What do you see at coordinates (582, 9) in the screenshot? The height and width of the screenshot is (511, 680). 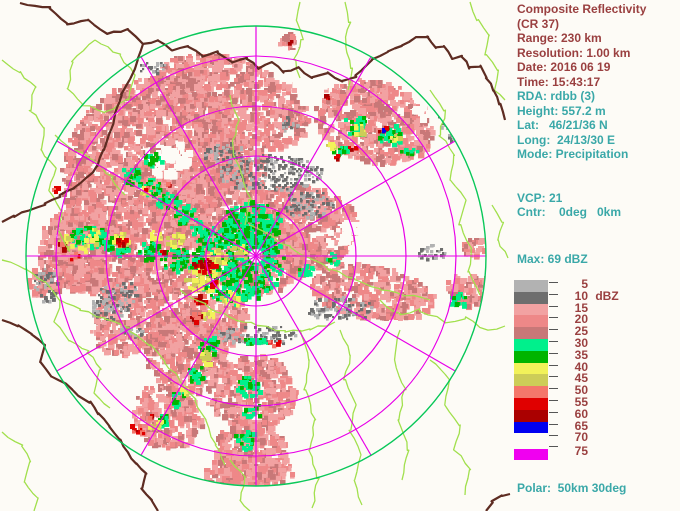 I see `info-line: Composite Reflectivity` at bounding box center [582, 9].